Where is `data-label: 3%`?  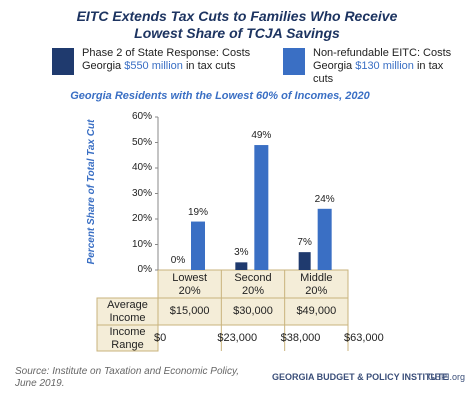
data-label: 3% is located at coordinates (241, 253).